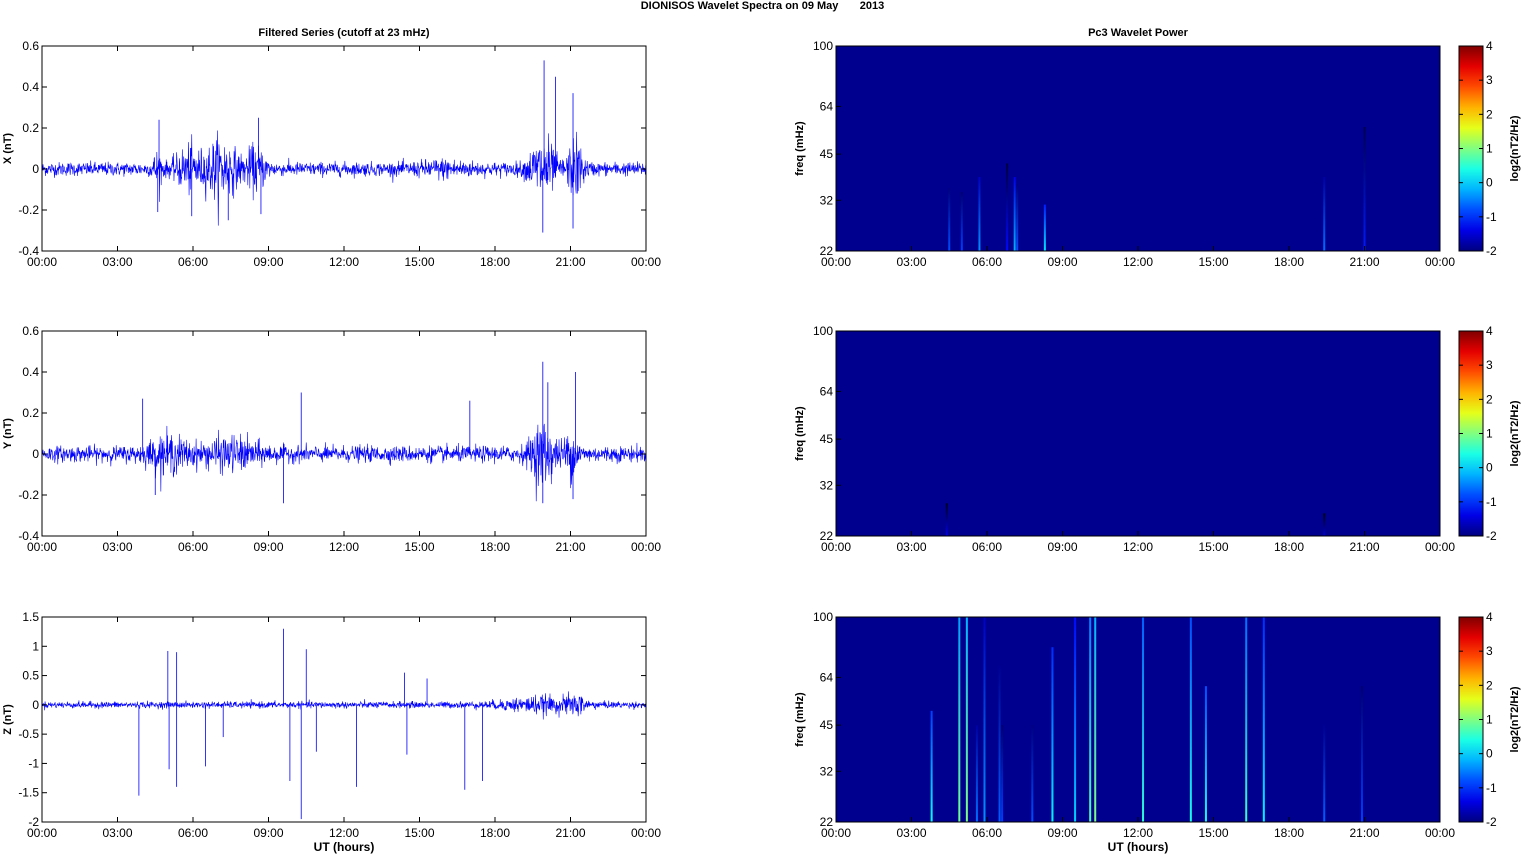 The width and height of the screenshot is (1525, 854). I want to click on y-tick-label: -2, so click(33, 822).